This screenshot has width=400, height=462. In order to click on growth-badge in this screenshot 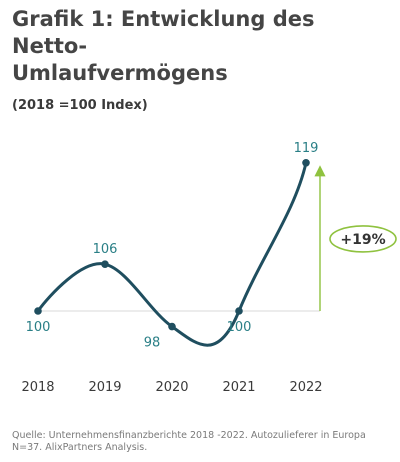, I will do `click(363, 239)`.